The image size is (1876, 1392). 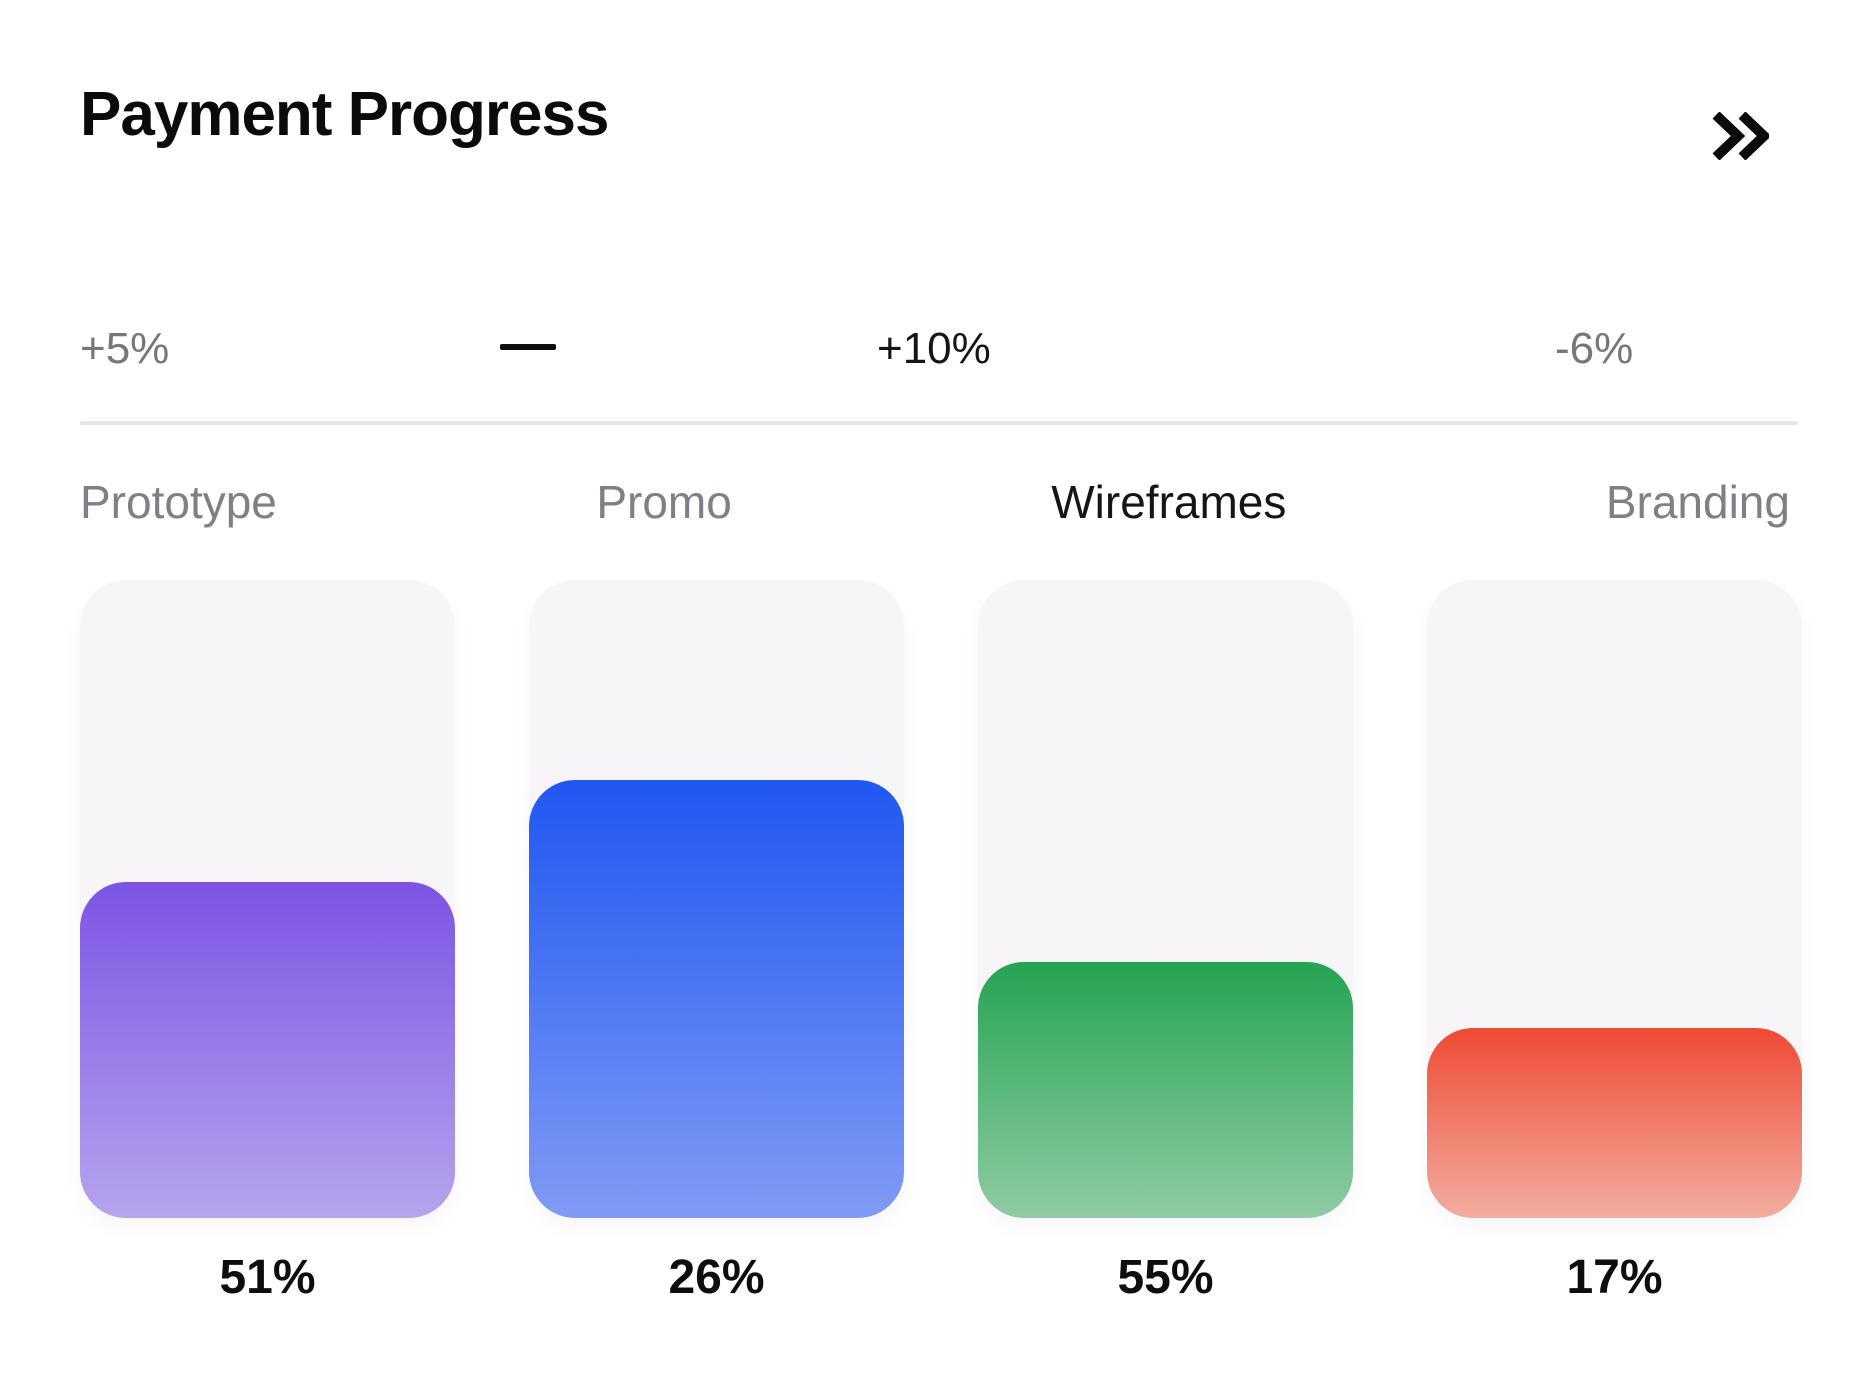 I want to click on delta-row: +5% +10% -6%, so click(x=938, y=351).